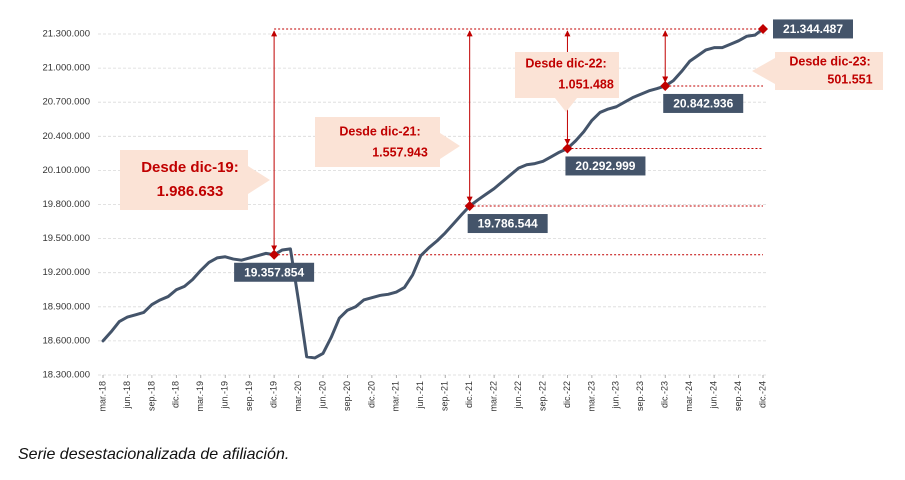 The height and width of the screenshot is (480, 905). Describe the element at coordinates (190, 191) in the screenshot. I see `callout-value: 1.986.633` at that location.